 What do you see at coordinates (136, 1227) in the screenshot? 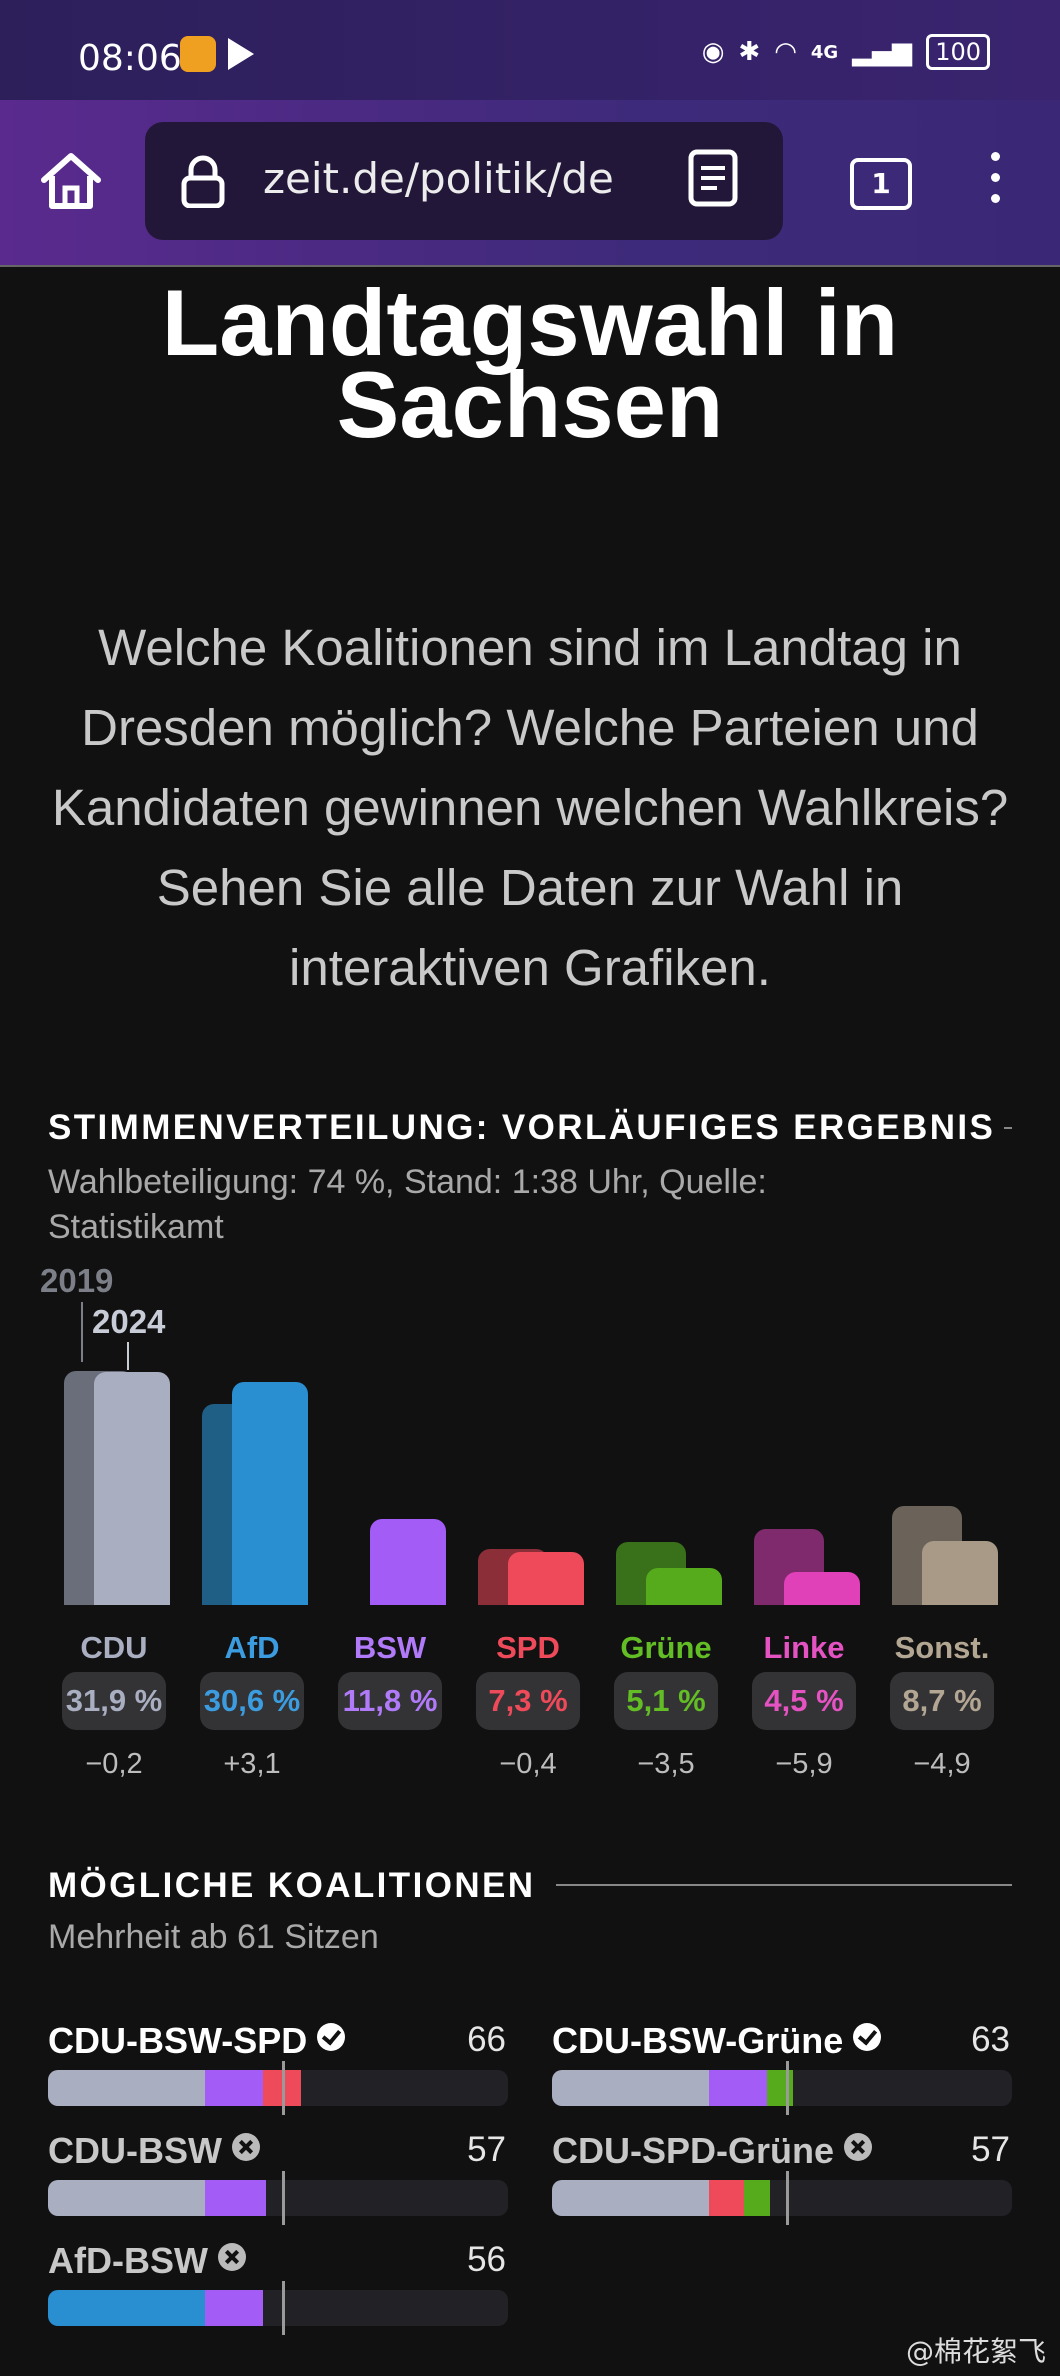
I see `vote-subtitle-line-2: Statistikamt` at bounding box center [136, 1227].